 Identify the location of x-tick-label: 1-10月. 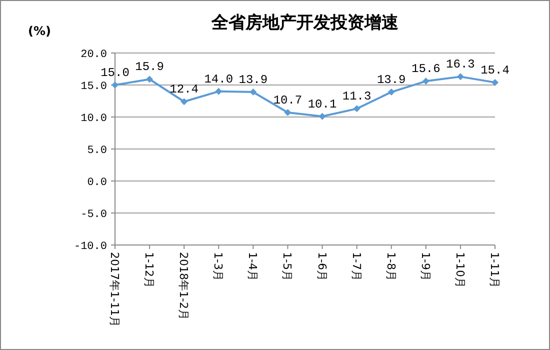
(459, 270).